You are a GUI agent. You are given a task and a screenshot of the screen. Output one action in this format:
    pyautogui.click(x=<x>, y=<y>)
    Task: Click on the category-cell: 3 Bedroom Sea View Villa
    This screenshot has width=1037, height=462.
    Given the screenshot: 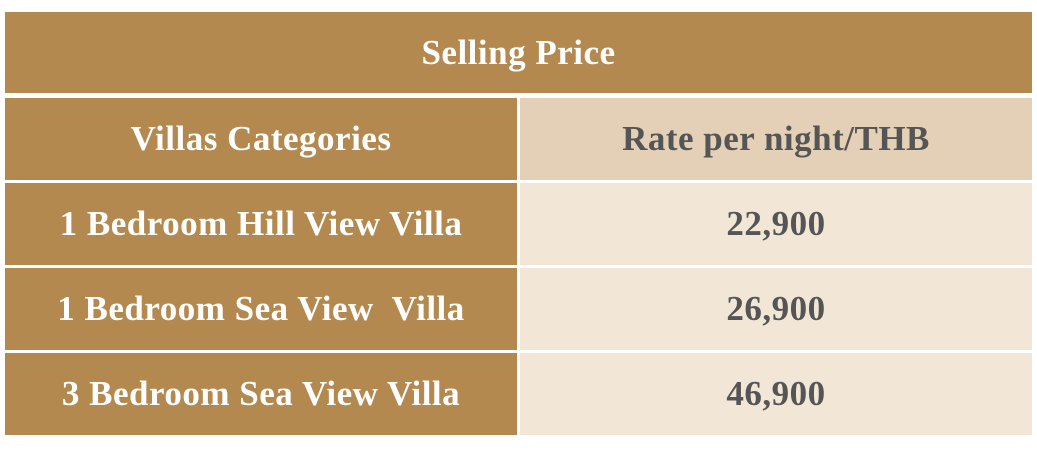 What is the action you would take?
    pyautogui.click(x=261, y=394)
    